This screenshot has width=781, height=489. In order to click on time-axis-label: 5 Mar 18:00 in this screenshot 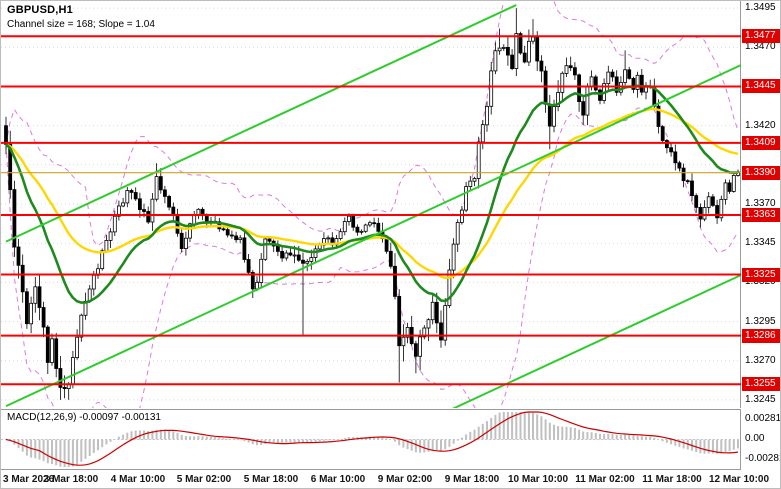, I will do `click(271, 479)`.